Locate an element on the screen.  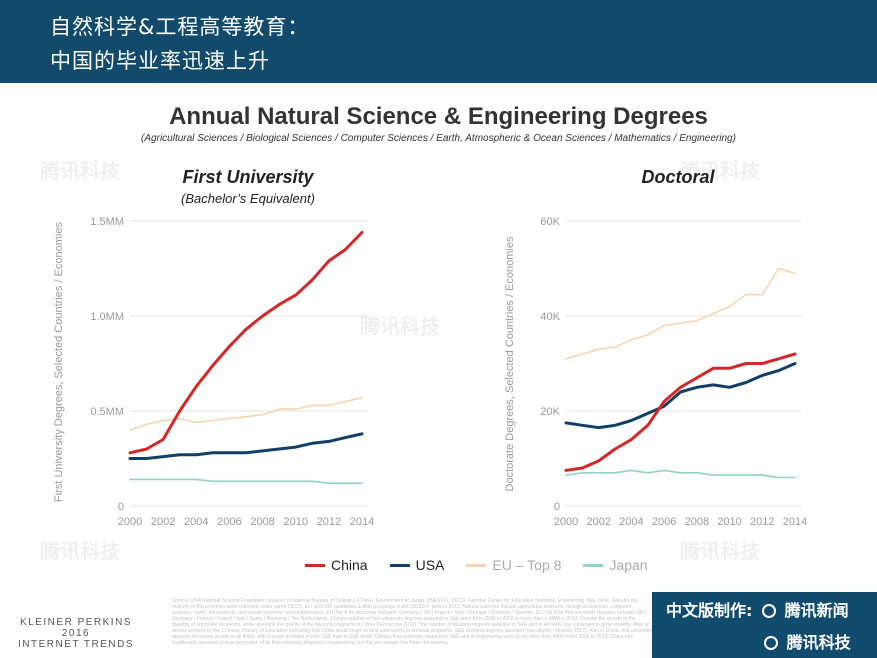
y-tick-label: 20K is located at coordinates (550, 412).